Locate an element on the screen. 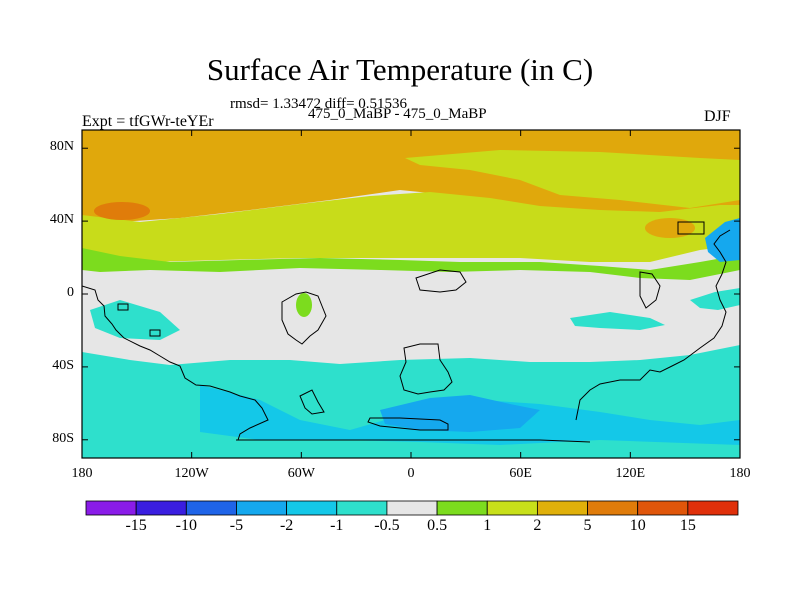 The height and width of the screenshot is (600, 800). cool-patch-northeast is located at coordinates (722, 240).